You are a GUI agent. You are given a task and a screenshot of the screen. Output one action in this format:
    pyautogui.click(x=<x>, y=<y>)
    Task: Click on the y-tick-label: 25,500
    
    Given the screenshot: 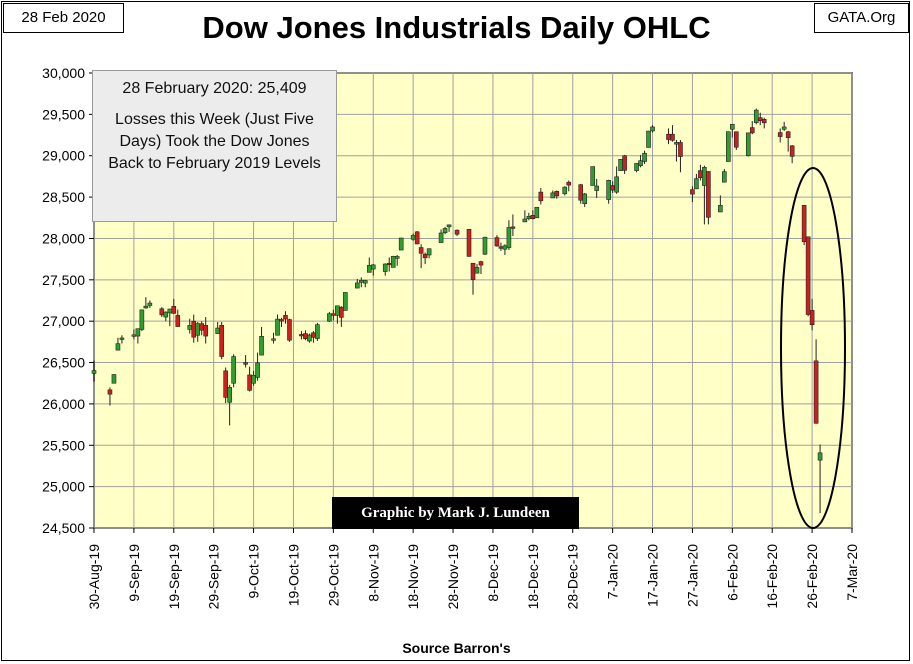 What is the action you would take?
    pyautogui.click(x=63, y=445)
    